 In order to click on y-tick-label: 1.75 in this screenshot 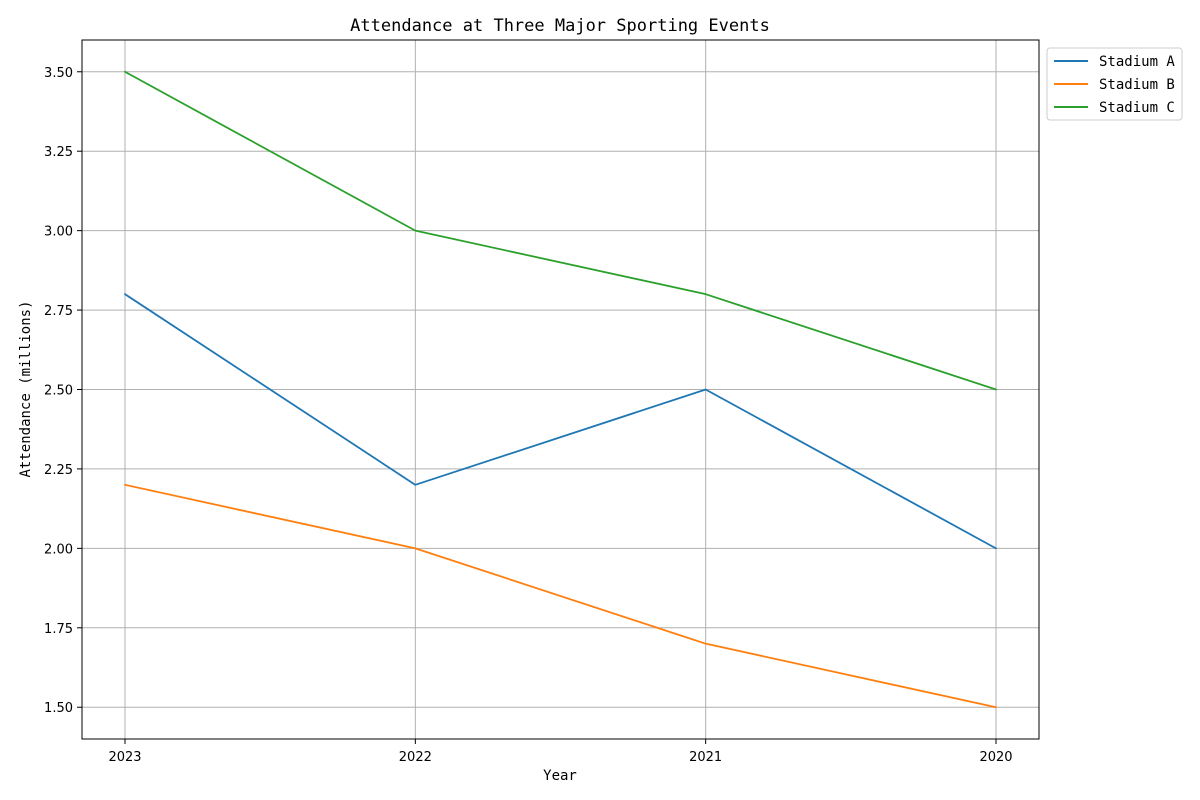, I will do `click(58, 629)`.